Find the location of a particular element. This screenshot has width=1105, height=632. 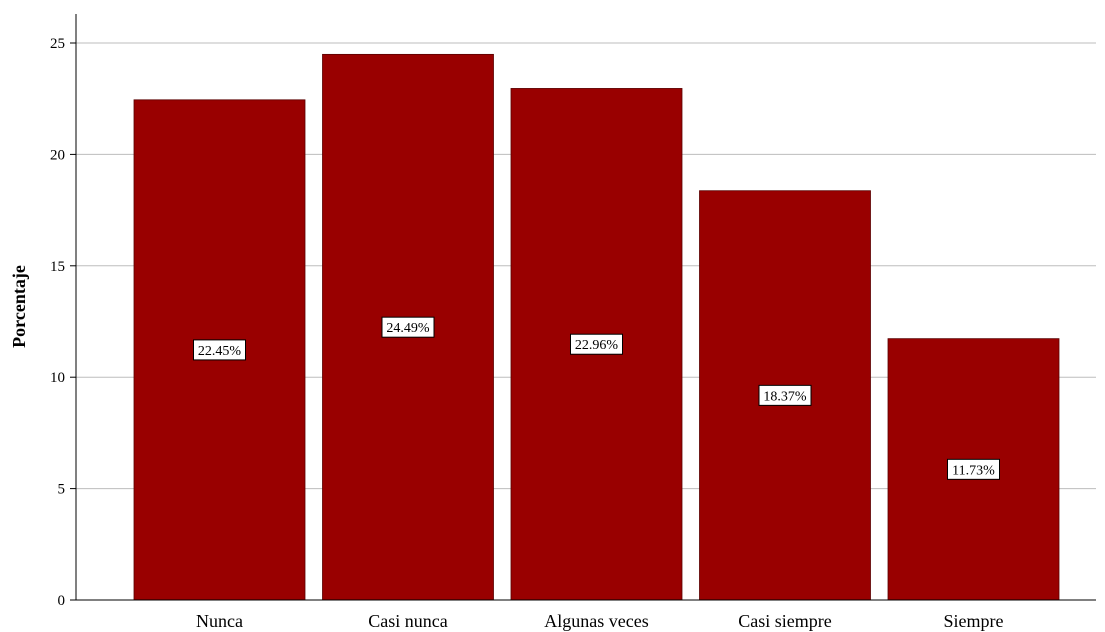

data-label-text: 22.45% is located at coordinates (220, 351).